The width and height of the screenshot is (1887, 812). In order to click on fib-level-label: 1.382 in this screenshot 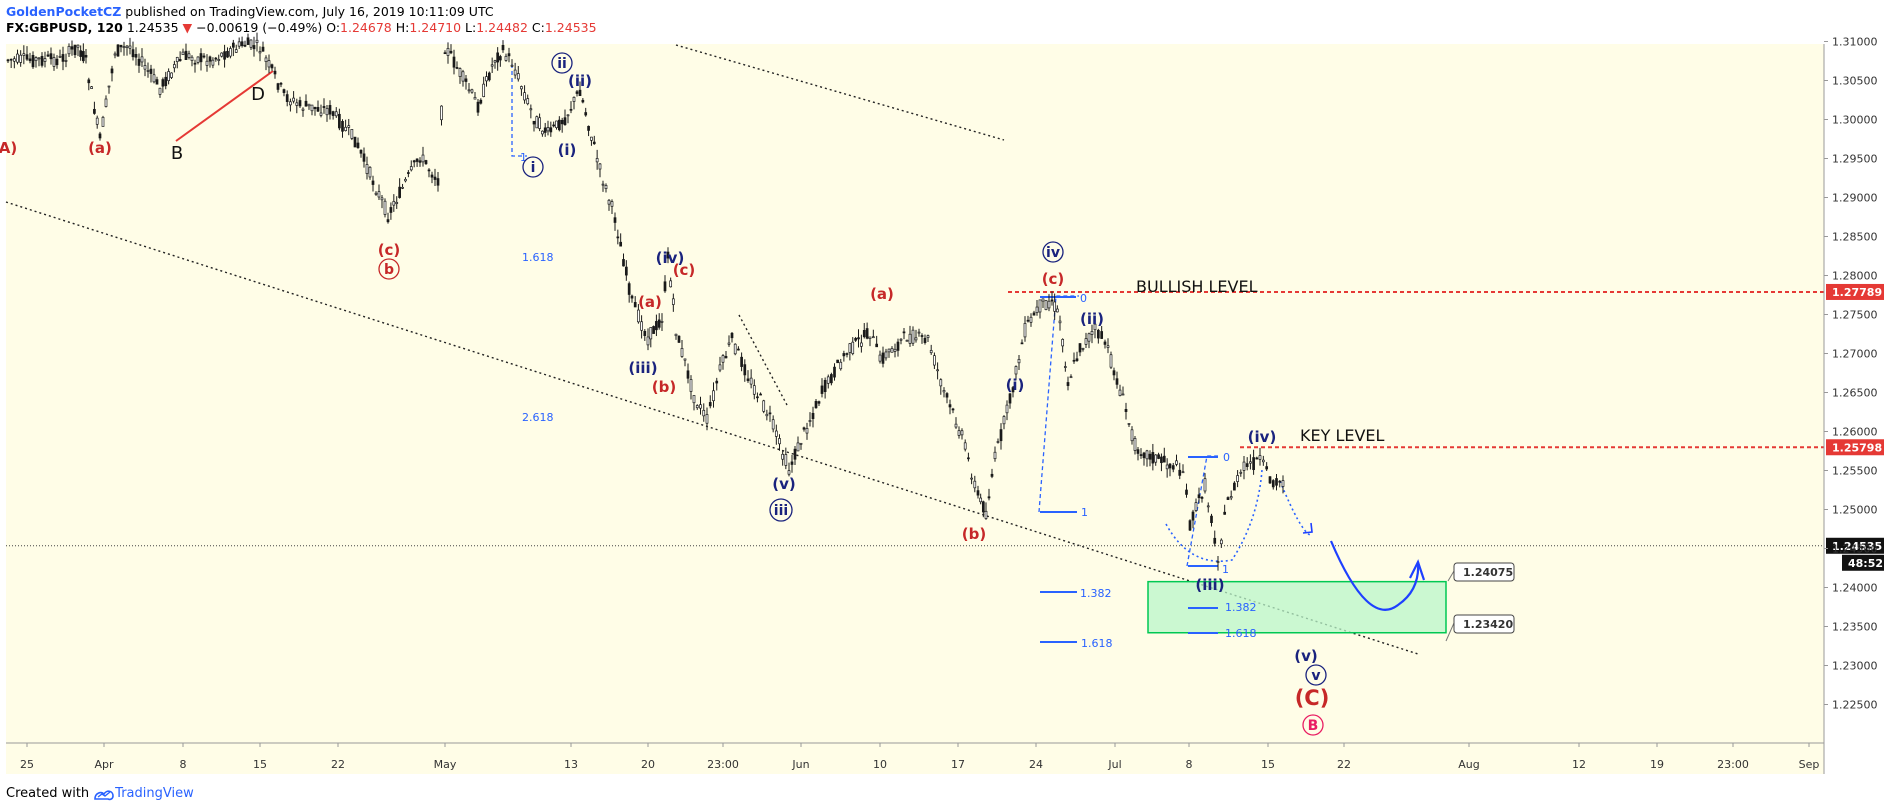, I will do `click(1241, 607)`.